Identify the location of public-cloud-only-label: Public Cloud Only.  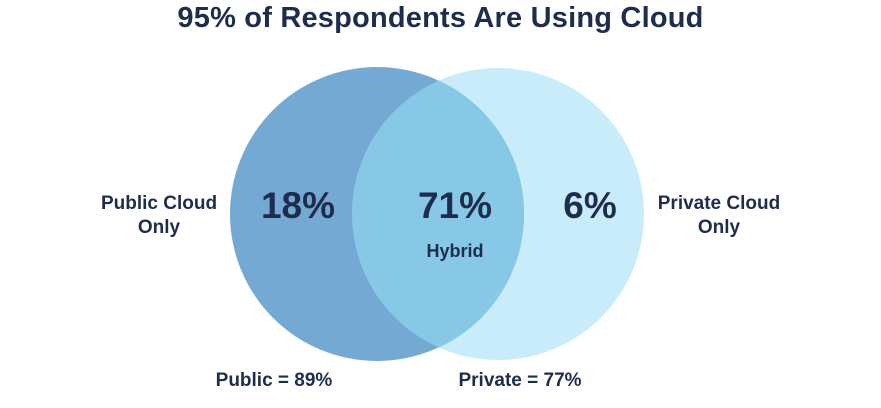
(159, 216).